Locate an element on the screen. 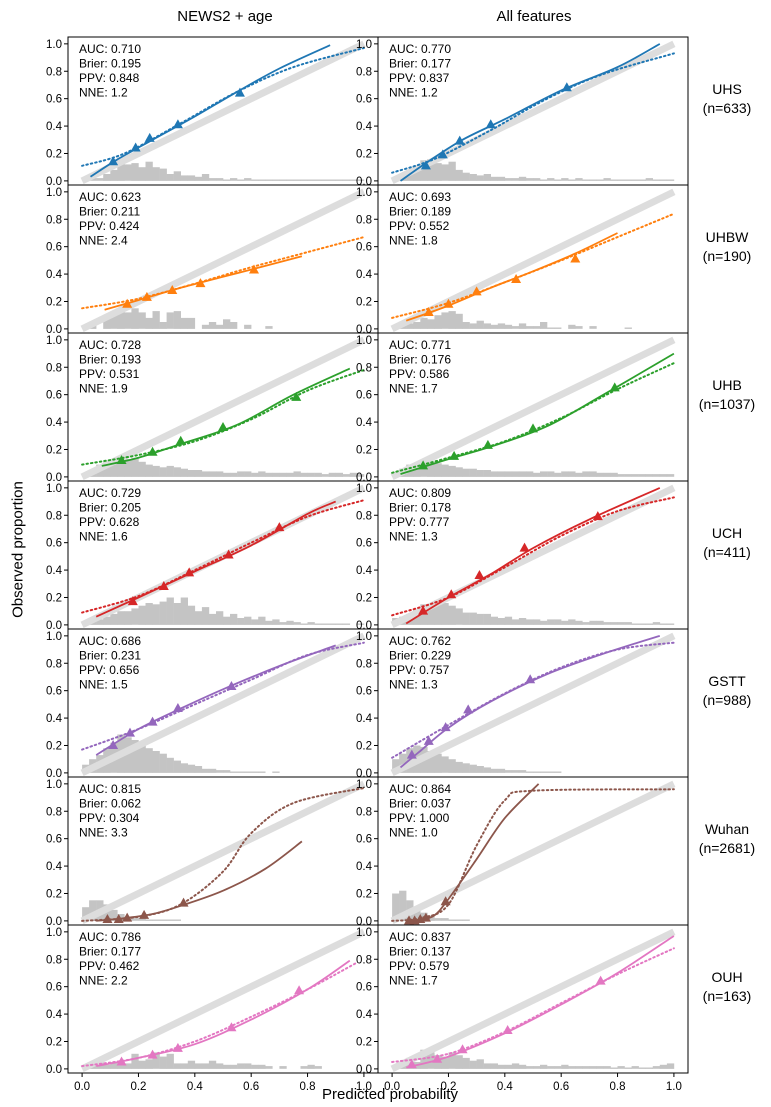 The width and height of the screenshot is (771, 1107). metric-label: Brier: 0.177 is located at coordinates (420, 64).